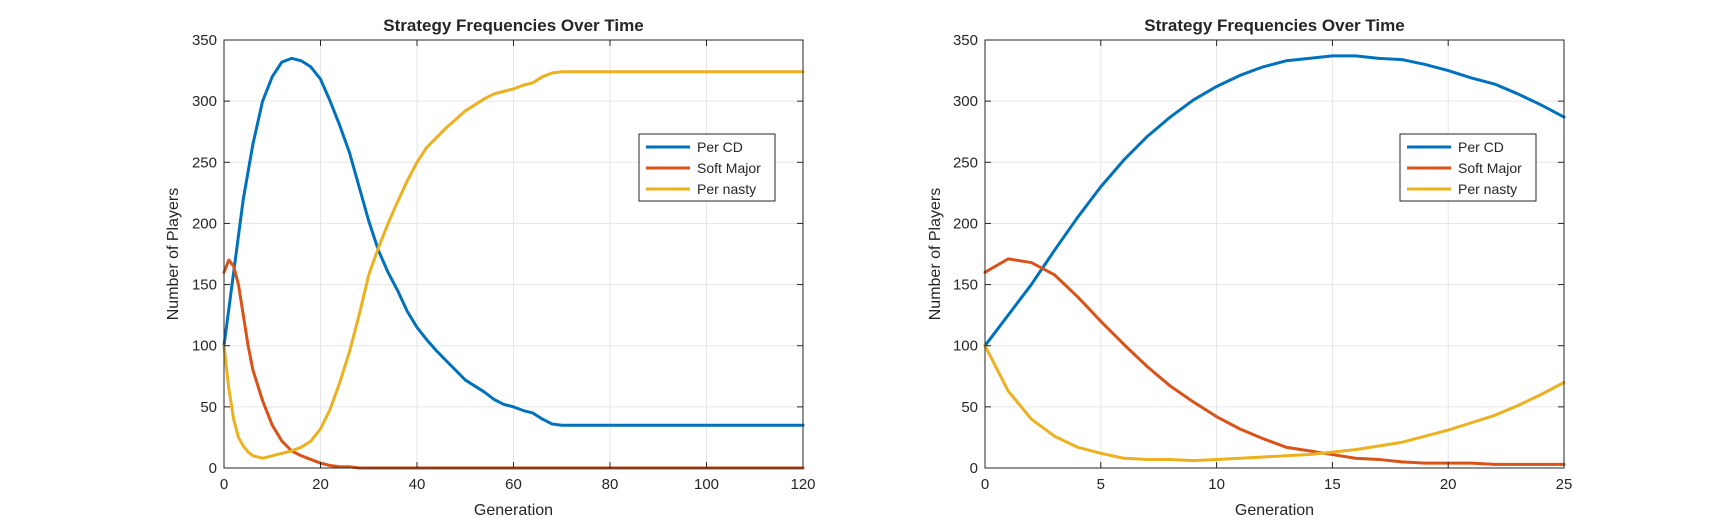 Image resolution: width=1725 pixels, height=525 pixels. Describe the element at coordinates (513, 484) in the screenshot. I see `x-tick-label: 60` at that location.